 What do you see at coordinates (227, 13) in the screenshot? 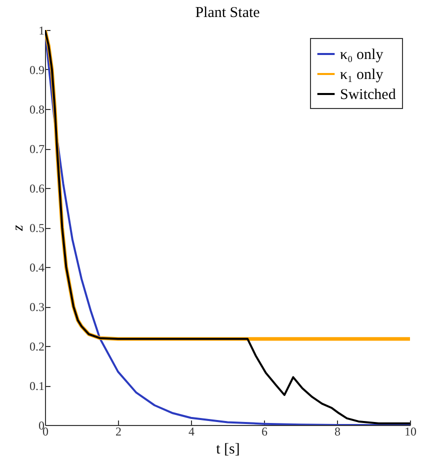
I see `chart-title: Plant State` at bounding box center [227, 13].